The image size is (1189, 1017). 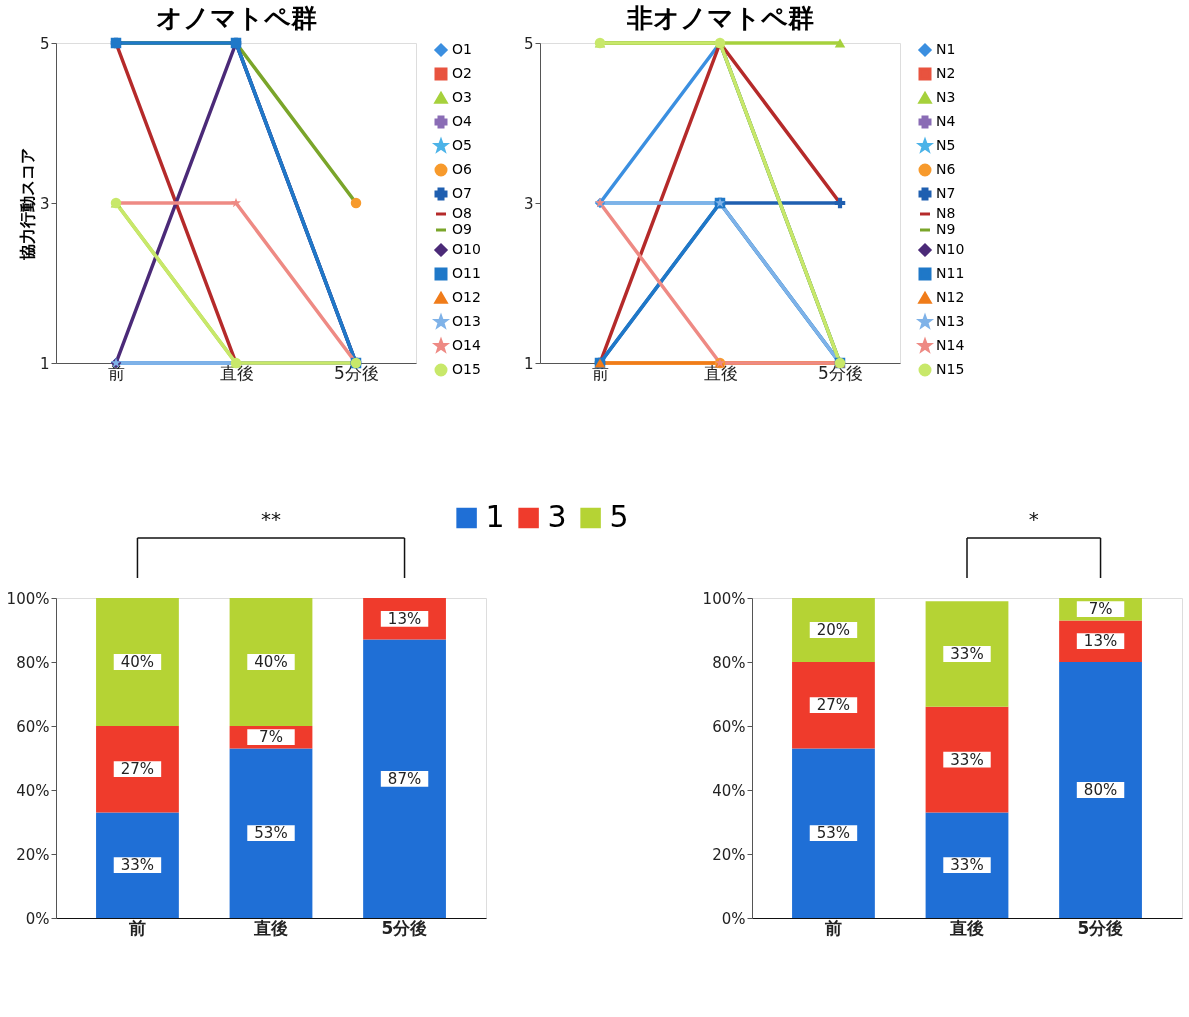 What do you see at coordinates (833, 630) in the screenshot?
I see `data-label: 20%` at bounding box center [833, 630].